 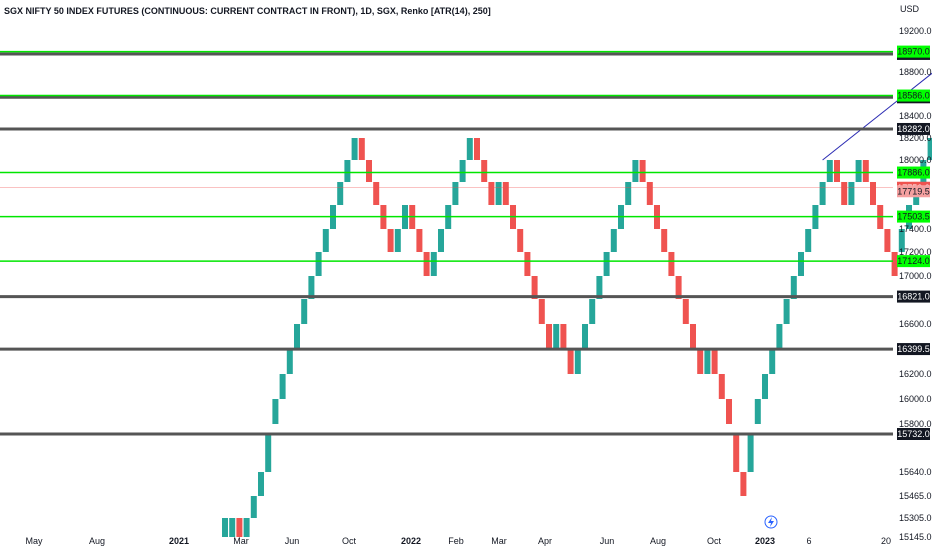 I want to click on y-tick-label: 16600.0, so click(x=915, y=324).